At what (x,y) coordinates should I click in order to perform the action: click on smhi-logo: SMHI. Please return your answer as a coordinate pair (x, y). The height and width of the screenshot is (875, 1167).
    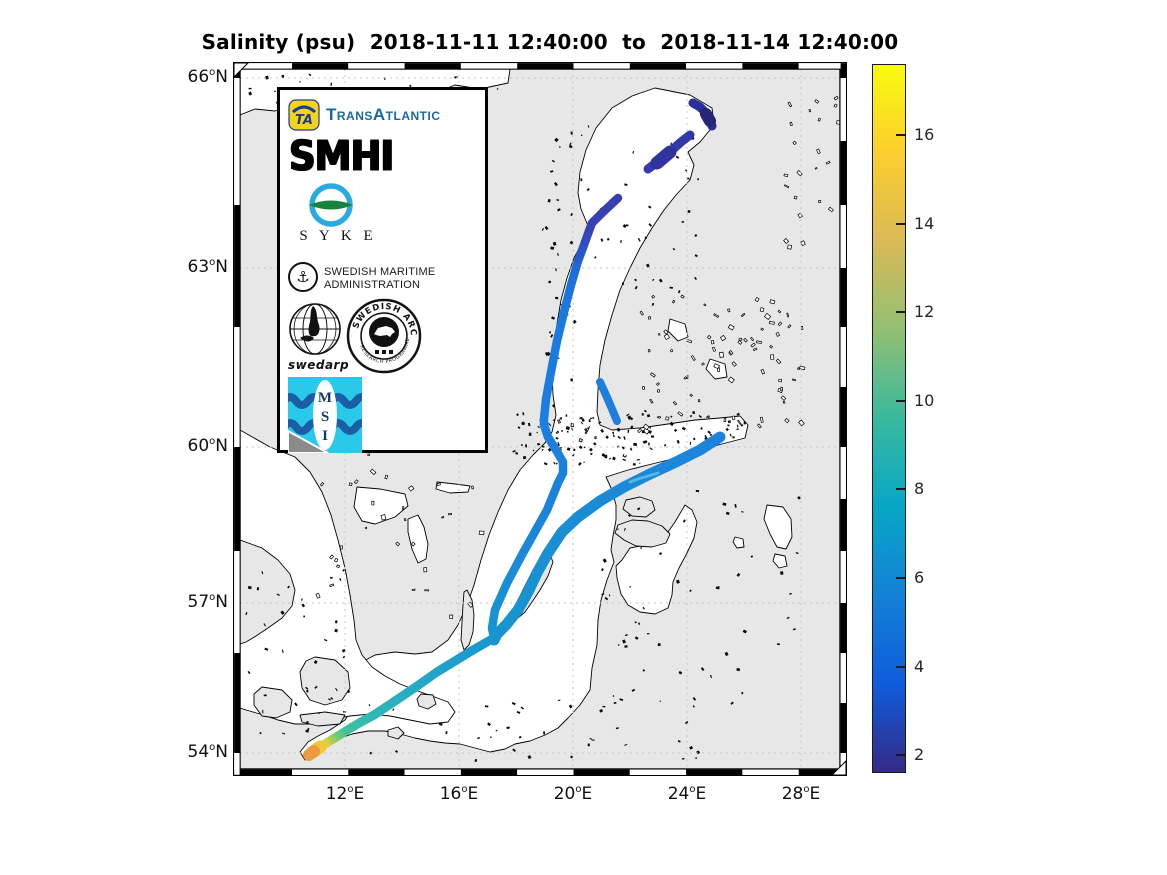
    Looking at the image, I should click on (341, 156).